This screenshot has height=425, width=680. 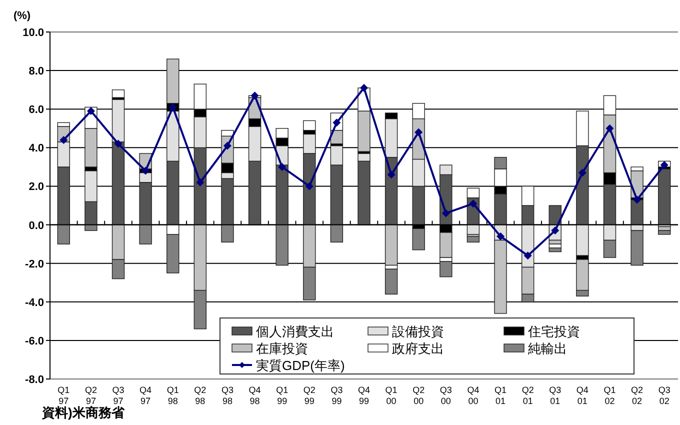 What do you see at coordinates (36, 187) in the screenshot?
I see `y-tick-label: 2.0` at bounding box center [36, 187].